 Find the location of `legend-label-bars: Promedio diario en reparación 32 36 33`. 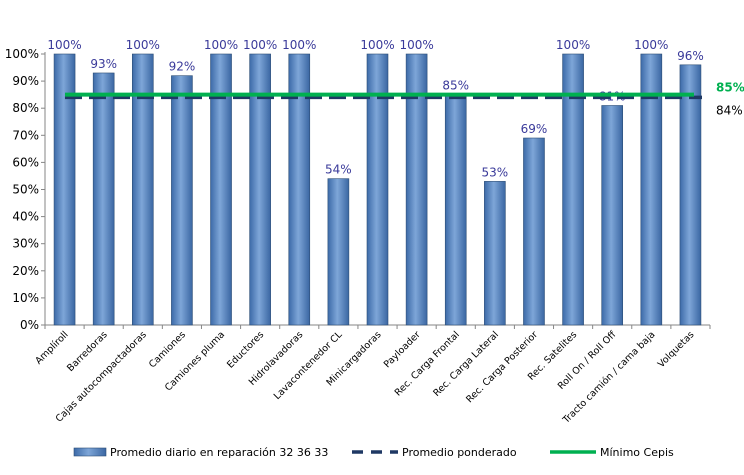

legend-label-bars: Promedio diario en reparación 32 36 33 is located at coordinates (219, 452).